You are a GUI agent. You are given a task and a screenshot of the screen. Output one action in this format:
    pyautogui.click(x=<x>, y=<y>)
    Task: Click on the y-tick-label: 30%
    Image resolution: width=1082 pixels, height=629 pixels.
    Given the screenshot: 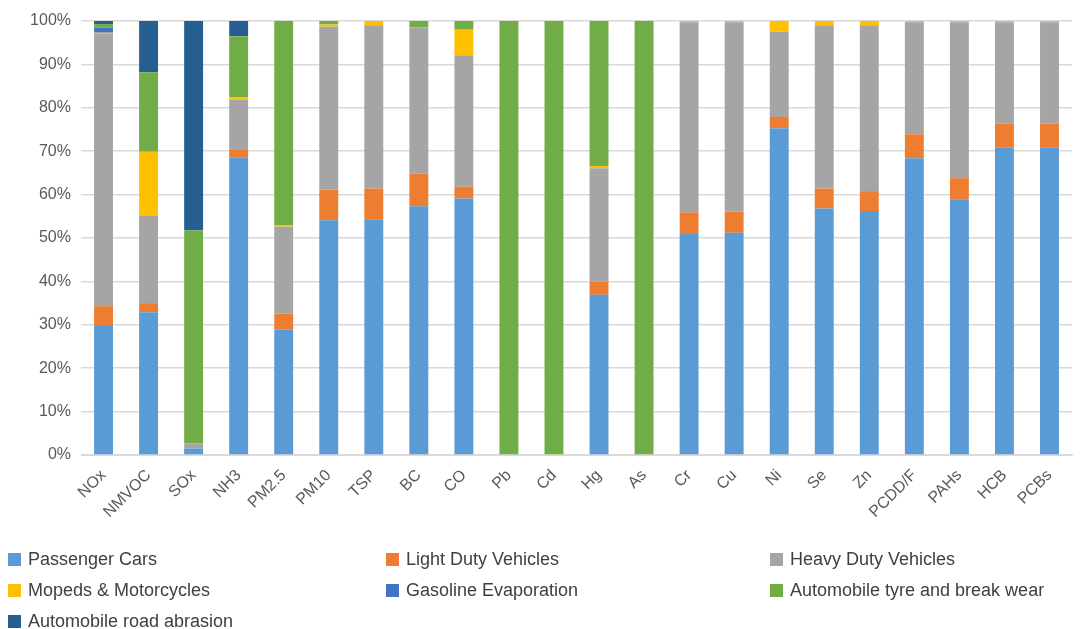 What is the action you would take?
    pyautogui.click(x=54, y=324)
    